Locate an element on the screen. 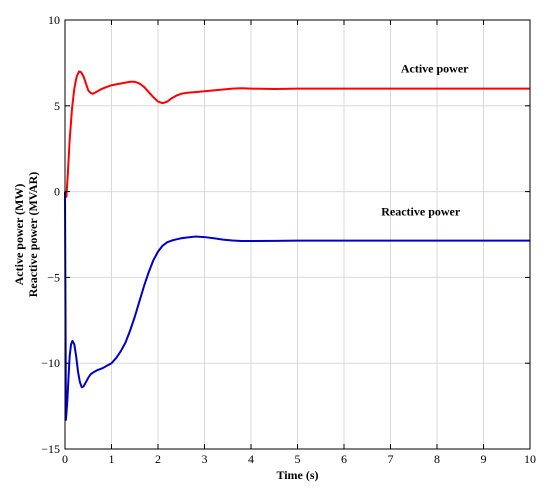 Image resolution: width=550 pixels, height=489 pixels. x-tick-label: 4 is located at coordinates (251, 459).